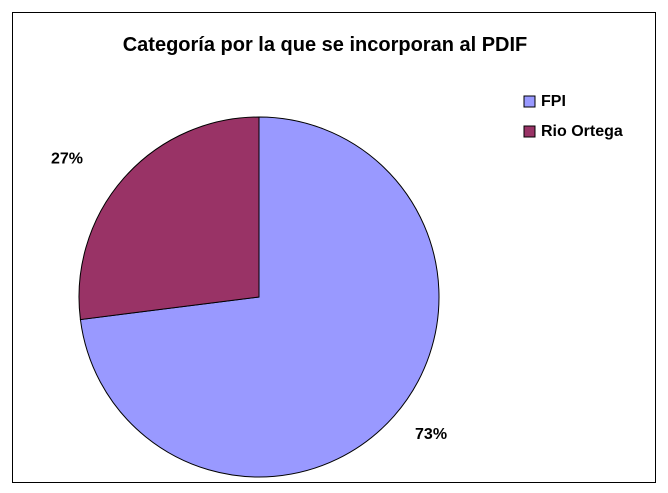 The height and width of the screenshot is (493, 668). Describe the element at coordinates (67, 159) in the screenshot. I see `data-label: 27%` at that location.